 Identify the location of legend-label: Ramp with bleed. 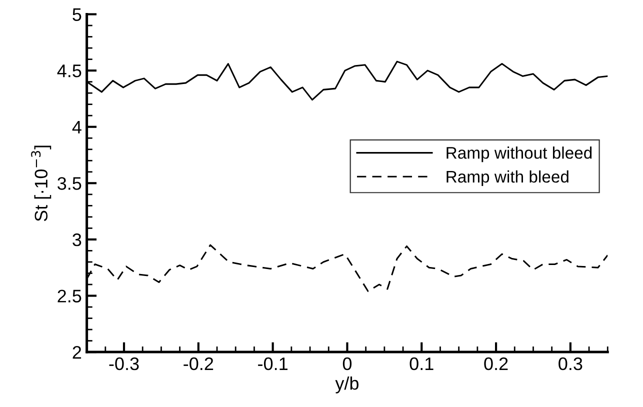
(507, 178).